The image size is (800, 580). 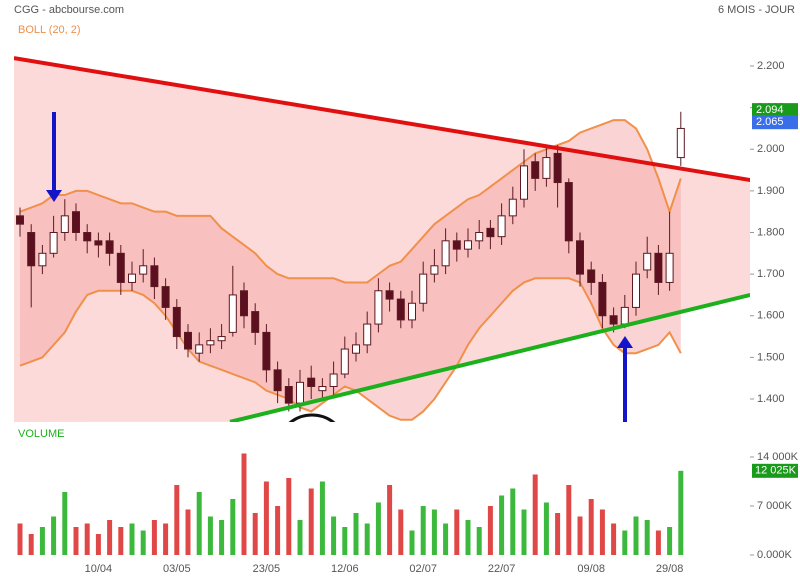 I want to click on last-label: 2.094, so click(x=770, y=110).